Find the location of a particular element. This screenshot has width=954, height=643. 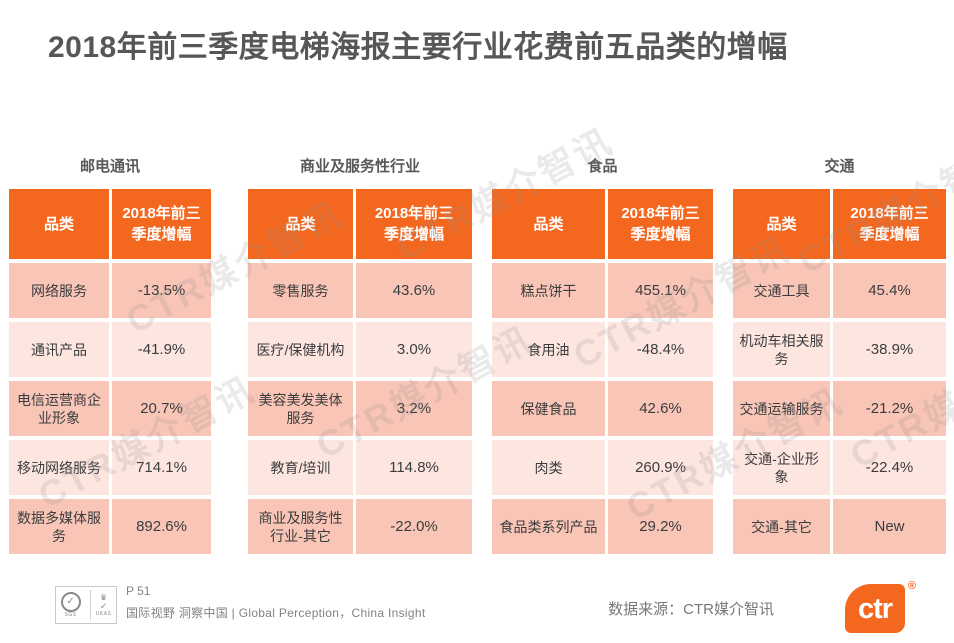

category-cell: 网络服务 is located at coordinates (59, 291).